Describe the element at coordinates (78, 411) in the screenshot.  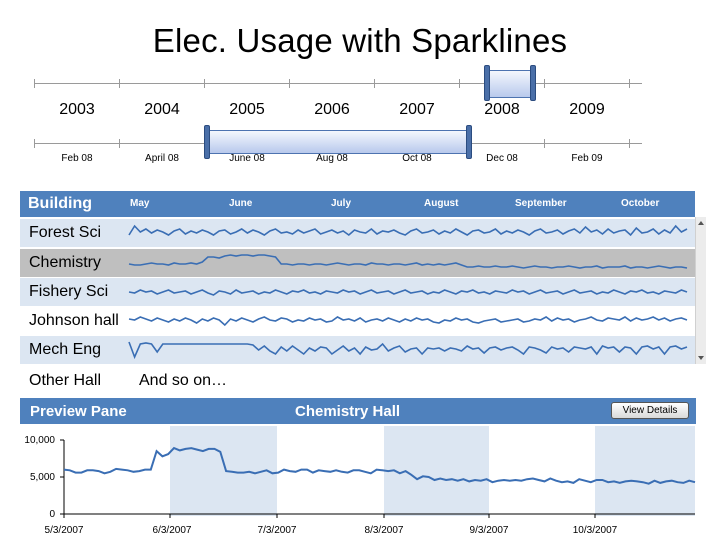
I see `preview-pane-title: Preview Pane` at that location.